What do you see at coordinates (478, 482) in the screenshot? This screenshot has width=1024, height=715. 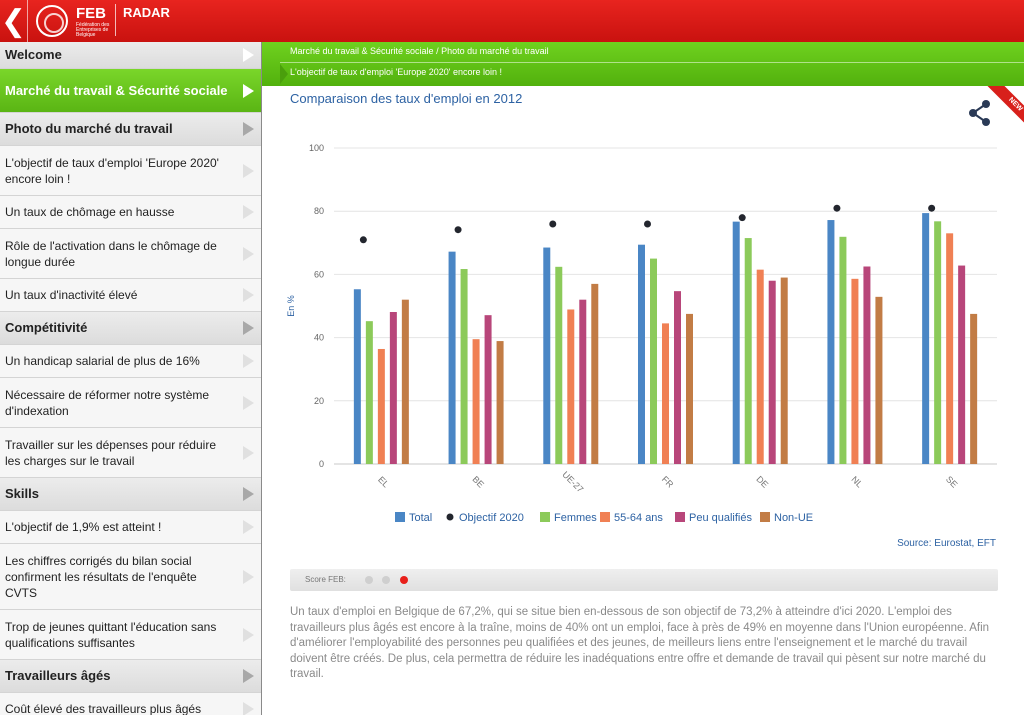 I see `x-tick-label: BE` at bounding box center [478, 482].